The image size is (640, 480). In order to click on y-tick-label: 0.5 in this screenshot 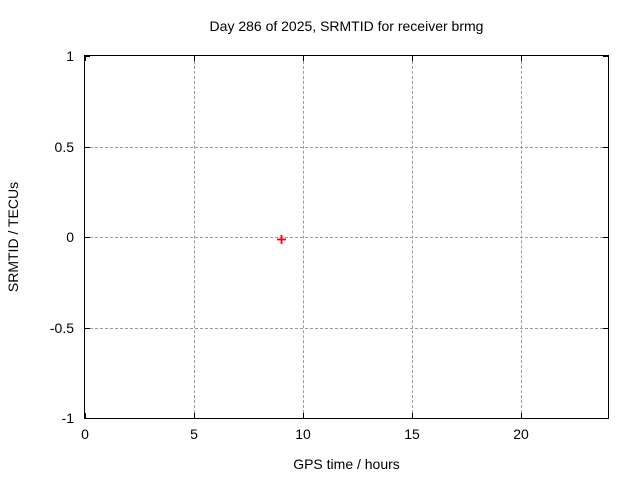, I will do `click(64, 147)`.